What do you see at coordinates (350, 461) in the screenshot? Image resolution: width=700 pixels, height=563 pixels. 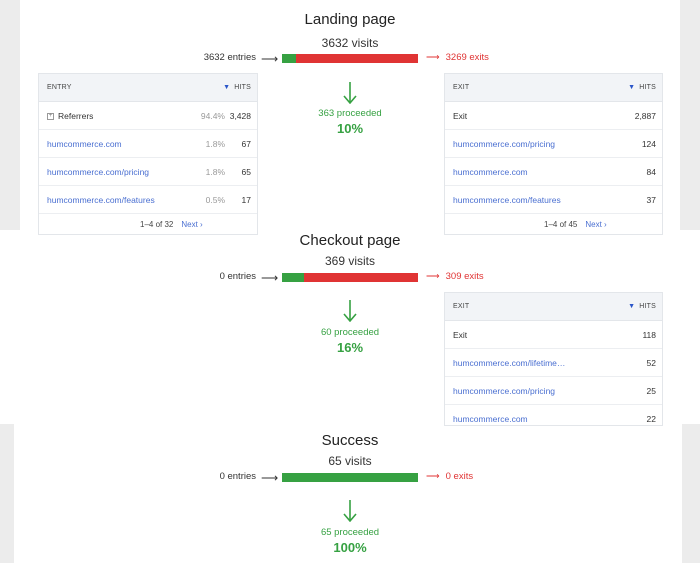 I see `success-visits: 65 visits` at bounding box center [350, 461].